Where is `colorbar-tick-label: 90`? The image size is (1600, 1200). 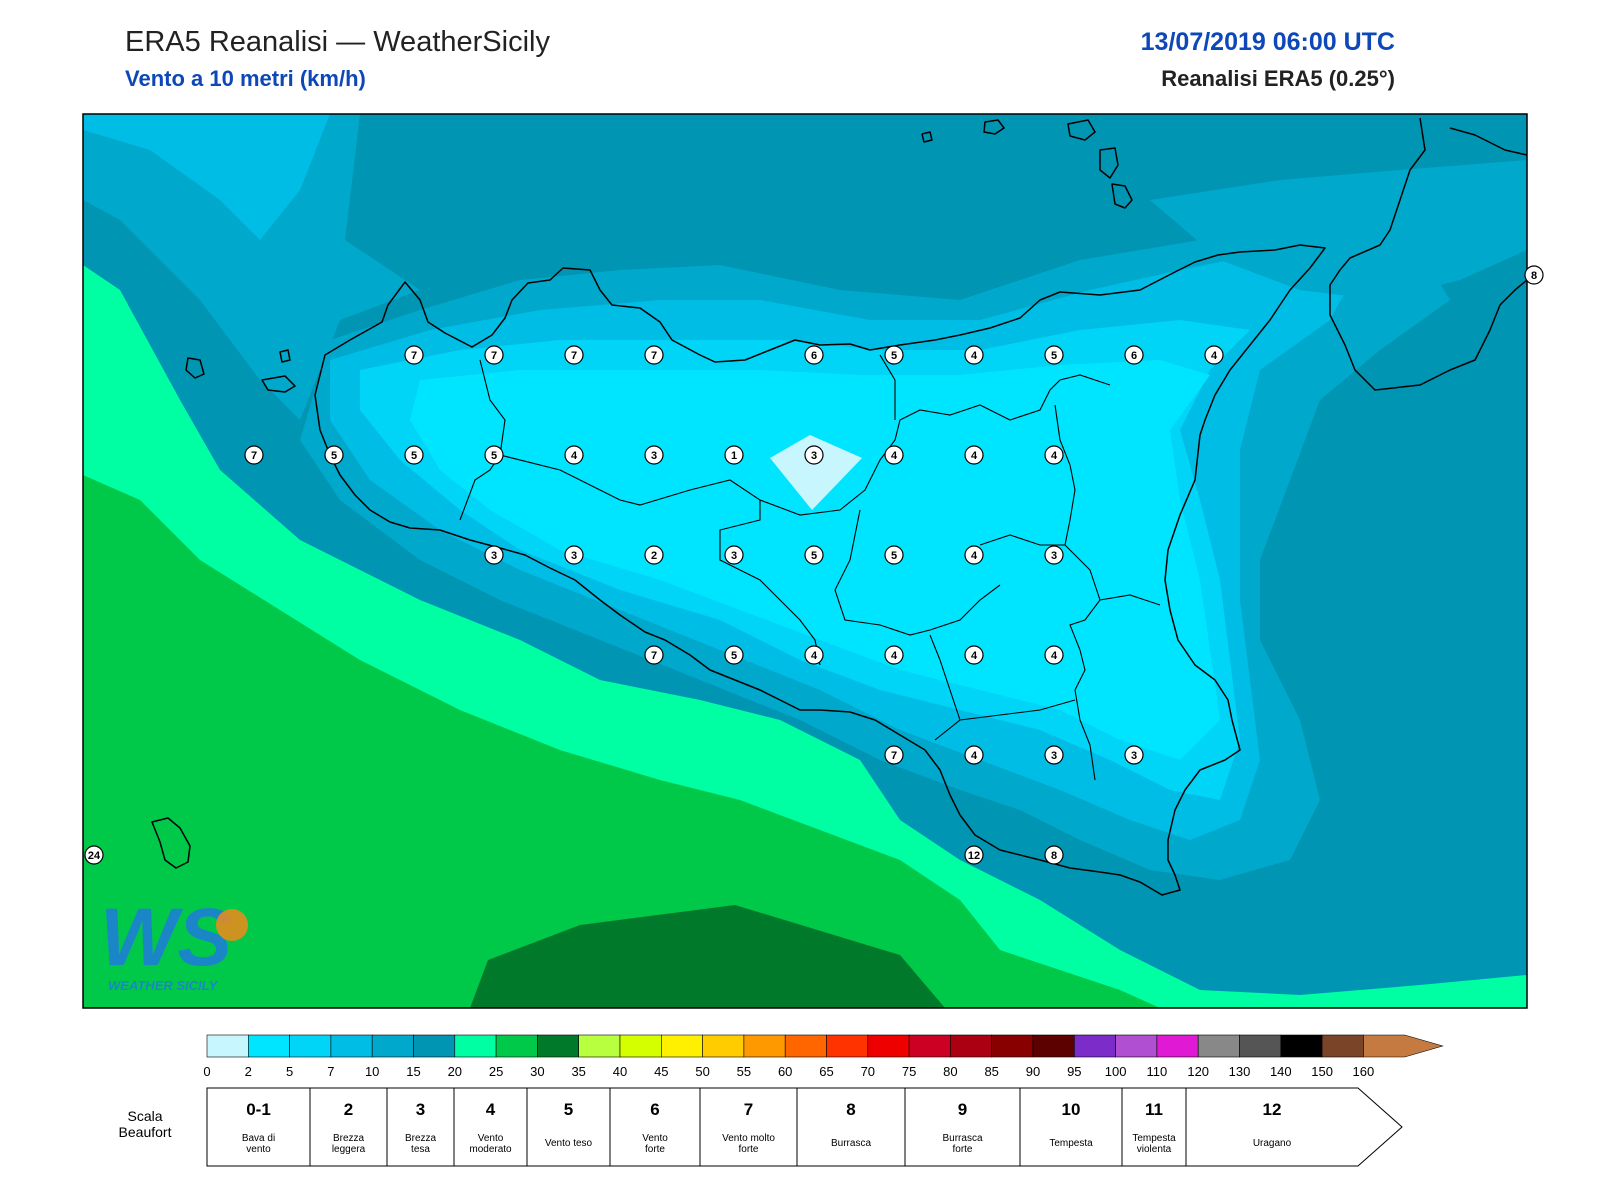
colorbar-tick-label: 90 is located at coordinates (1033, 1071).